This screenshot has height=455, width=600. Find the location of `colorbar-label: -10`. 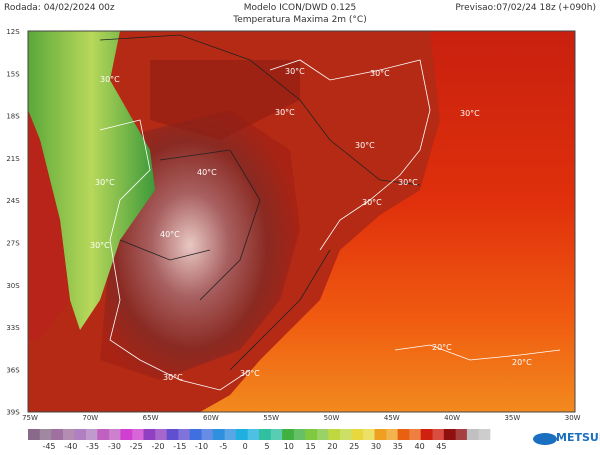

colorbar-label: -10 is located at coordinates (201, 446).